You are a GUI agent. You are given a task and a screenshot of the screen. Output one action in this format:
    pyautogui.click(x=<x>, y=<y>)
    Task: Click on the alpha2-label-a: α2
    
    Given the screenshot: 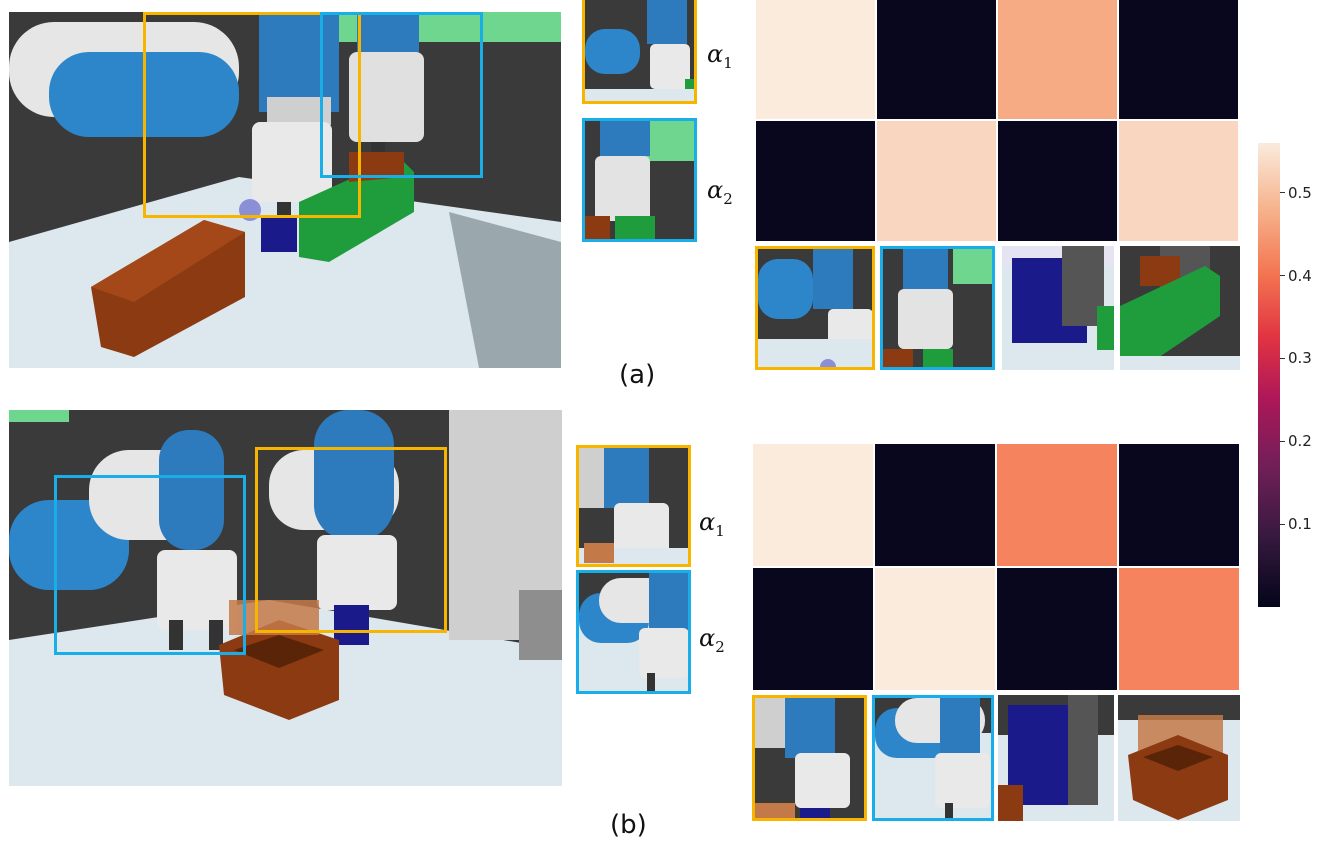 What is the action you would take?
    pyautogui.click(x=720, y=192)
    